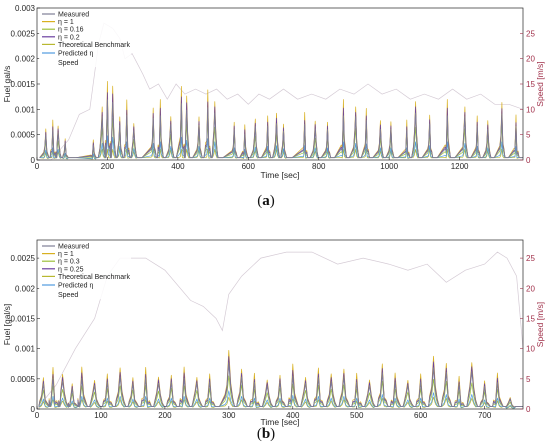  What do you see at coordinates (266, 201) in the screenshot?
I see `caption-a: (a)` at bounding box center [266, 201].